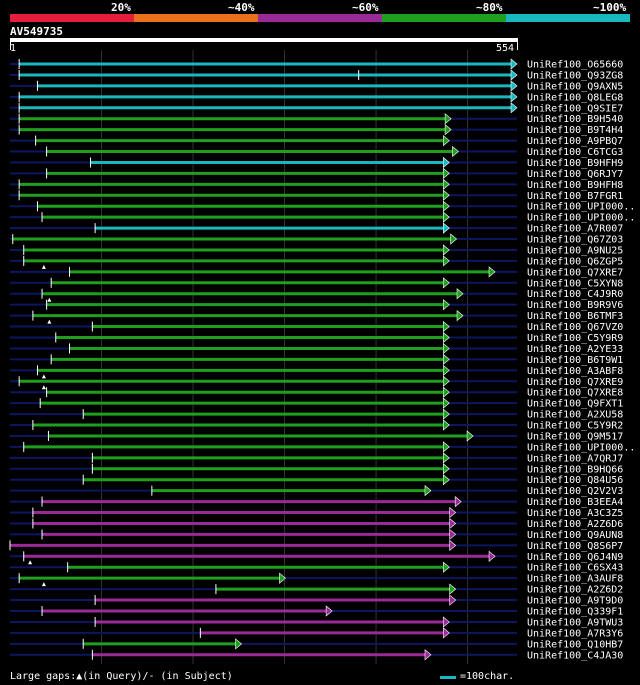 The width and height of the screenshot is (640, 685). I want to click on hit-row: UniRef100_B6T9W1, so click(316, 359).